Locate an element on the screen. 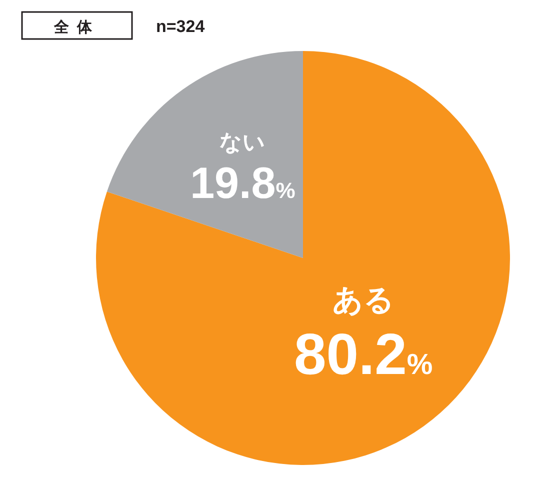 This screenshot has height=487, width=536. chart-subtitle: n=324 is located at coordinates (181, 26).